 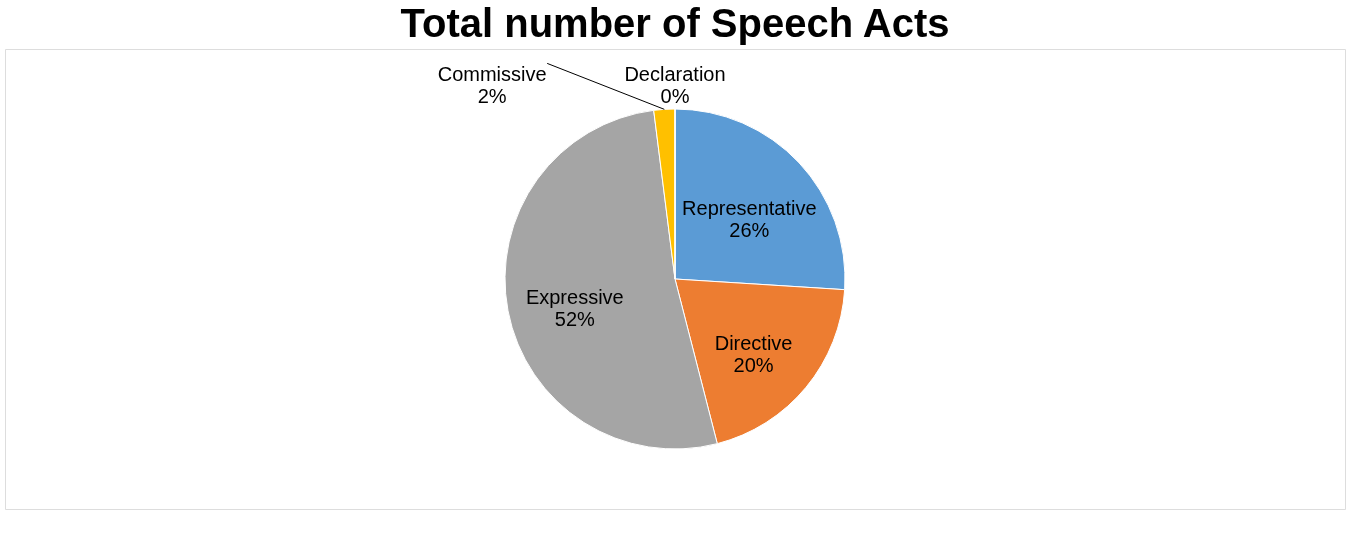 What do you see at coordinates (675, 23) in the screenshot?
I see `chart-title: Total number of Speech Acts` at bounding box center [675, 23].